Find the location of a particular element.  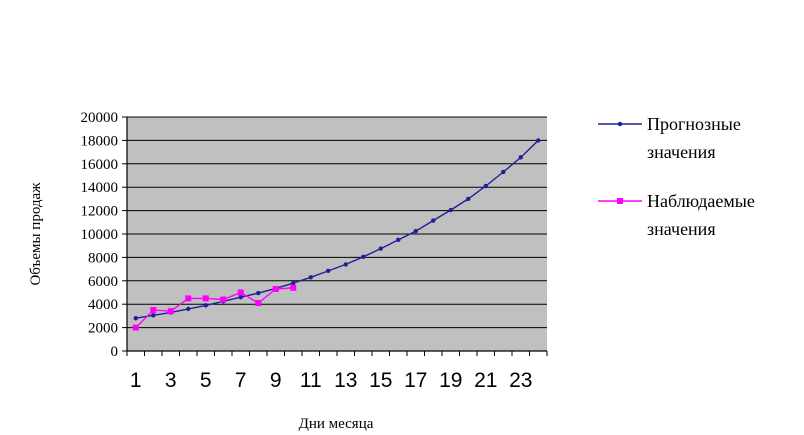

x-tick-label: 17 is located at coordinates (415, 380).